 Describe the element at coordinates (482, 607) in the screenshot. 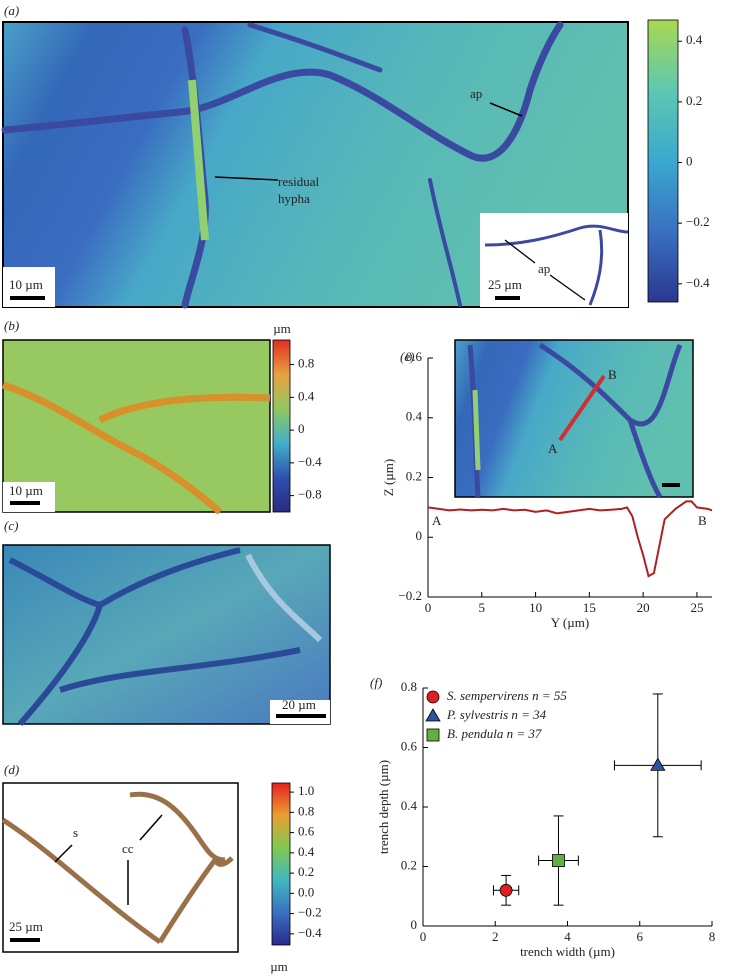

I see `x-tick-label: 5` at that location.